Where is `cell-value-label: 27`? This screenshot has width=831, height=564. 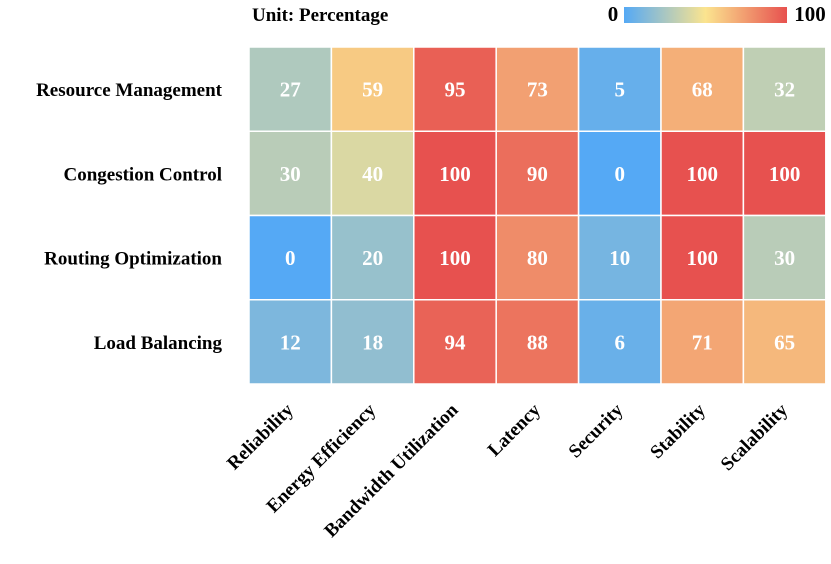 cell-value-label: 27 is located at coordinates (290, 90).